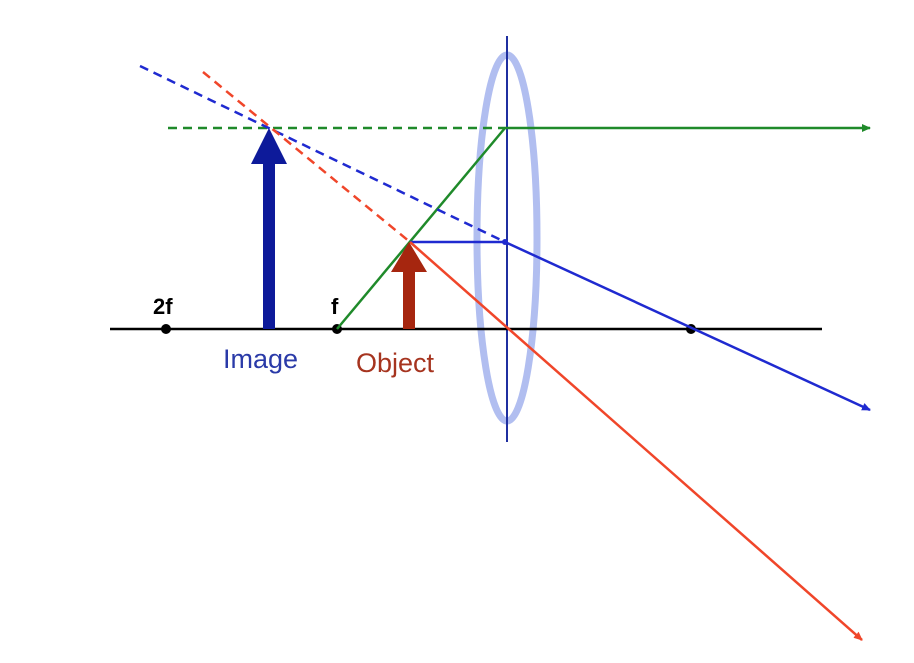  Describe the element at coordinates (421, 228) in the screenshot. I see `green-ray-incident` at that location.